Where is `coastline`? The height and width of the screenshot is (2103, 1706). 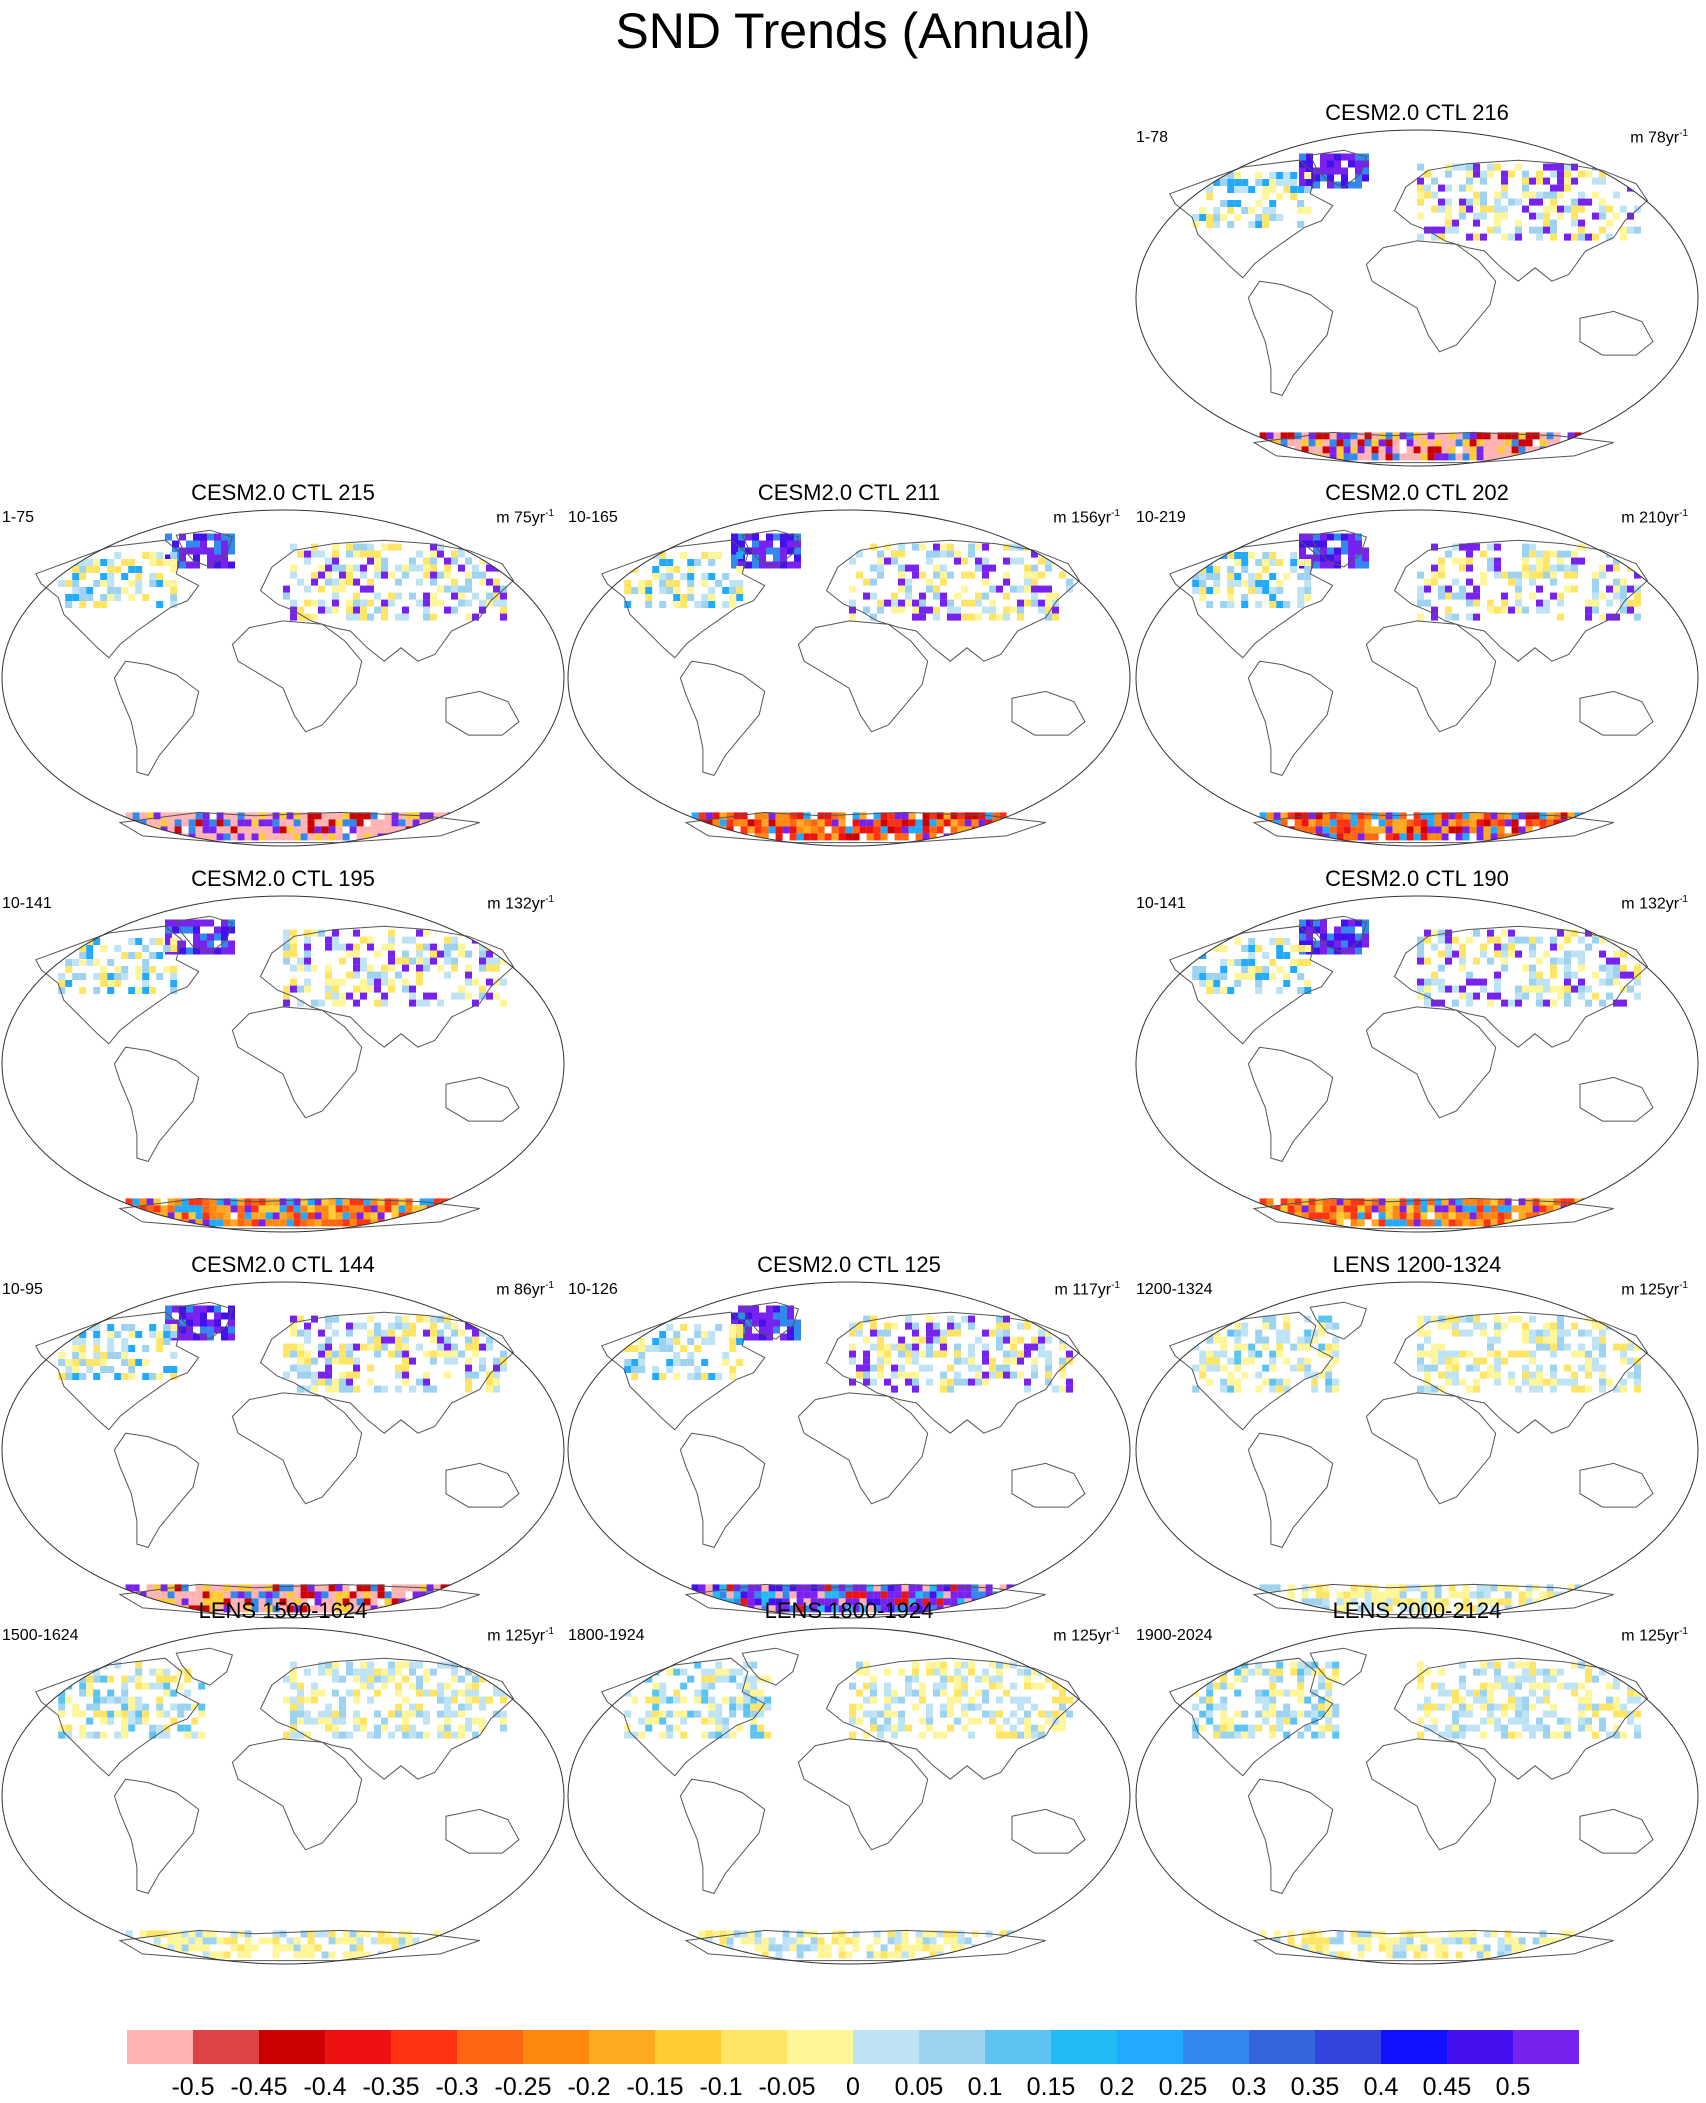 coastline is located at coordinates (1290, 1104).